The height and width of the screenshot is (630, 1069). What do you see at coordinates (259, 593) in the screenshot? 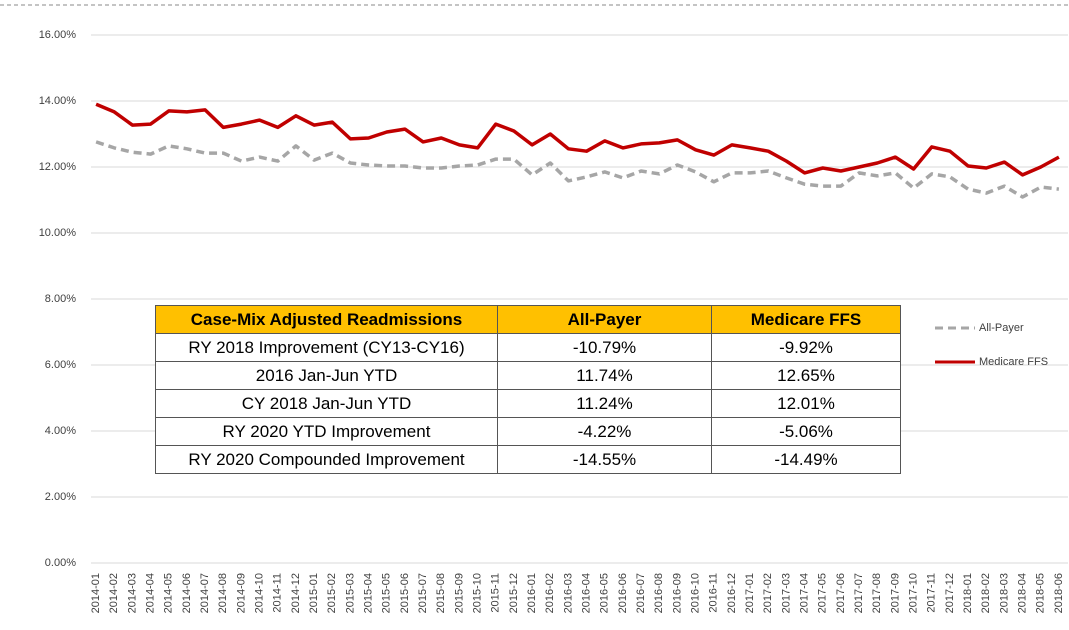
I see `x-tick-label: 2014-10` at bounding box center [259, 593].